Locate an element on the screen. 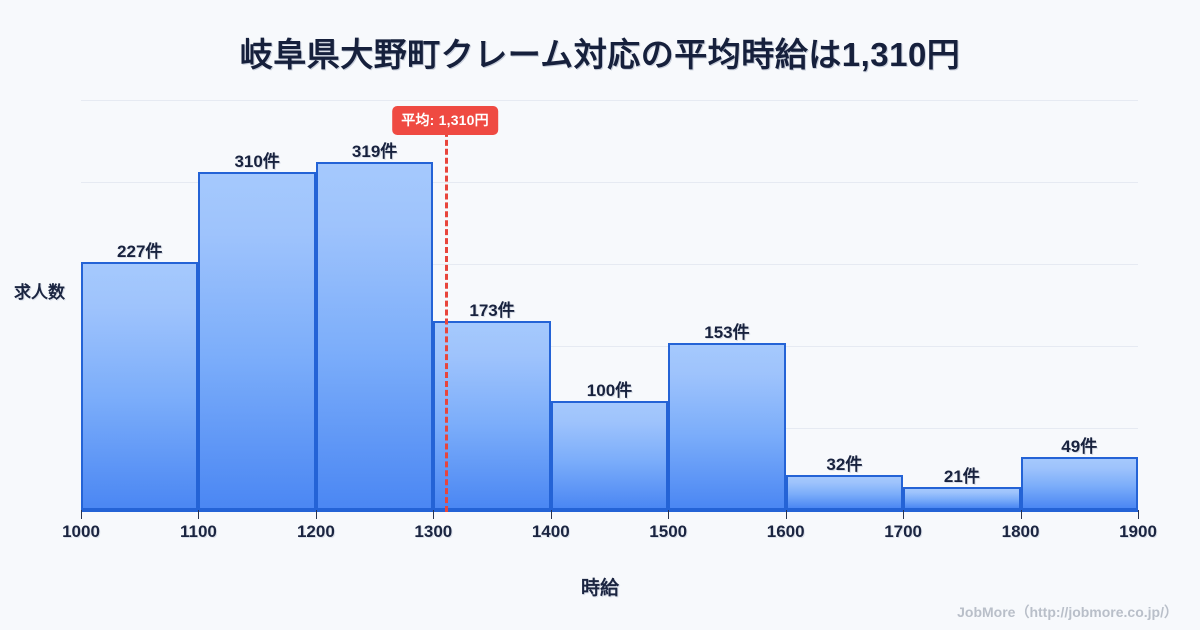 This screenshot has width=1200, height=630. x-axis-line is located at coordinates (609, 511).